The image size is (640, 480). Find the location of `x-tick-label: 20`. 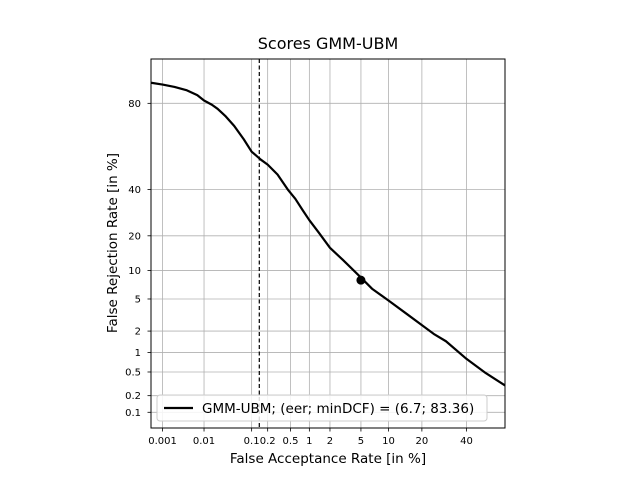

x-tick-label: 20 is located at coordinates (422, 441).